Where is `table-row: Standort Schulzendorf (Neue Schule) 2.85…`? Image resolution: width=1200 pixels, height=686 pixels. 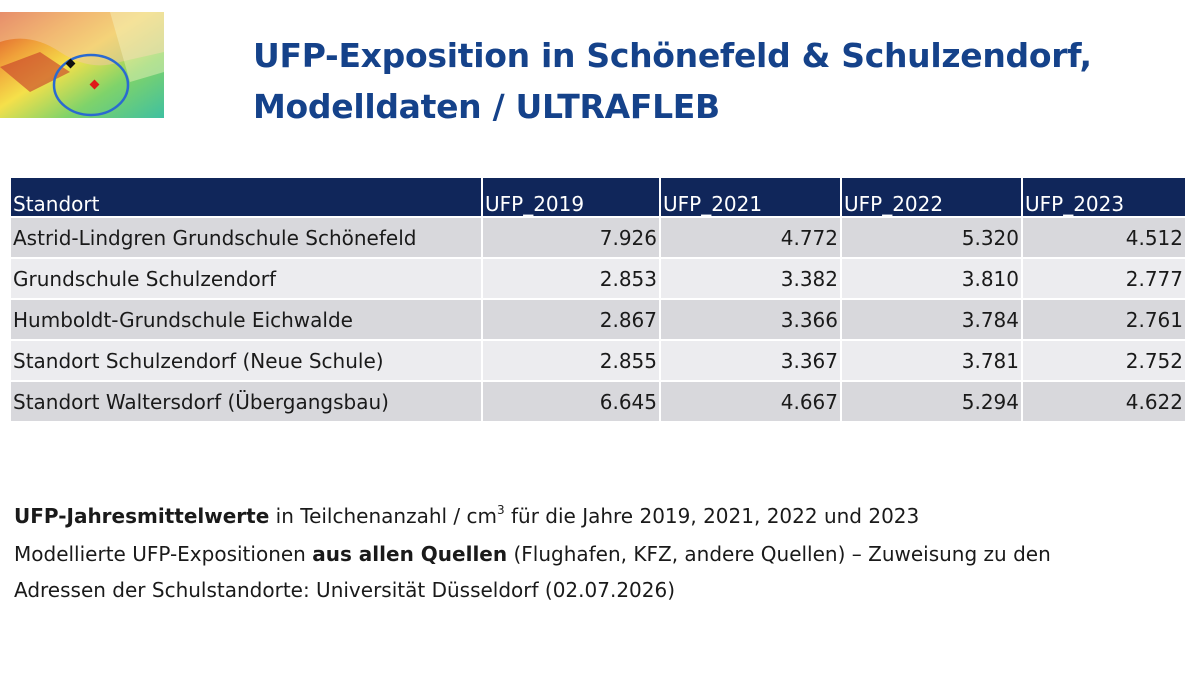 table-row: Standort Schulzendorf (Neue Schule) 2.85… is located at coordinates (599, 359).